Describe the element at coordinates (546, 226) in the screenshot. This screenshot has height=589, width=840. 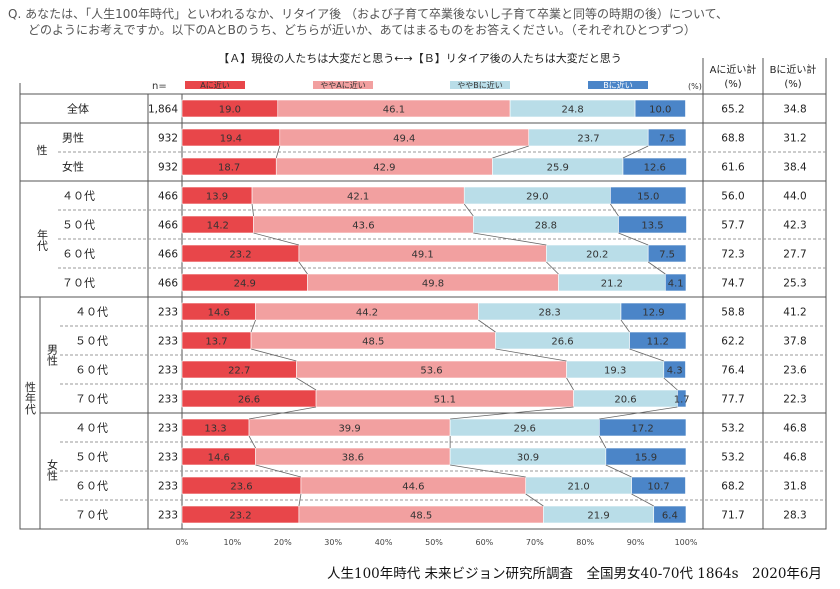
I see `data-label: 28.8` at that location.